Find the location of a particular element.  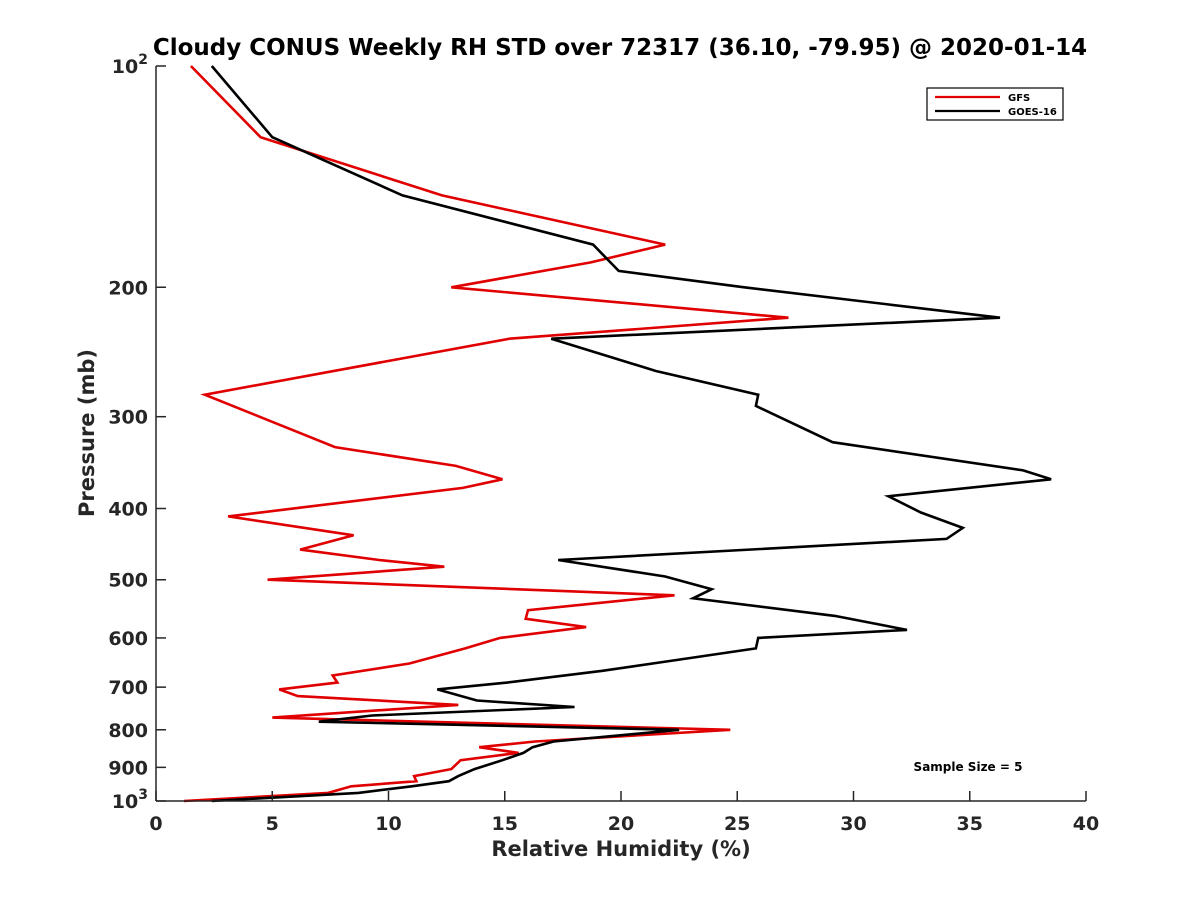

x-tick-label: 0 is located at coordinates (155, 824).